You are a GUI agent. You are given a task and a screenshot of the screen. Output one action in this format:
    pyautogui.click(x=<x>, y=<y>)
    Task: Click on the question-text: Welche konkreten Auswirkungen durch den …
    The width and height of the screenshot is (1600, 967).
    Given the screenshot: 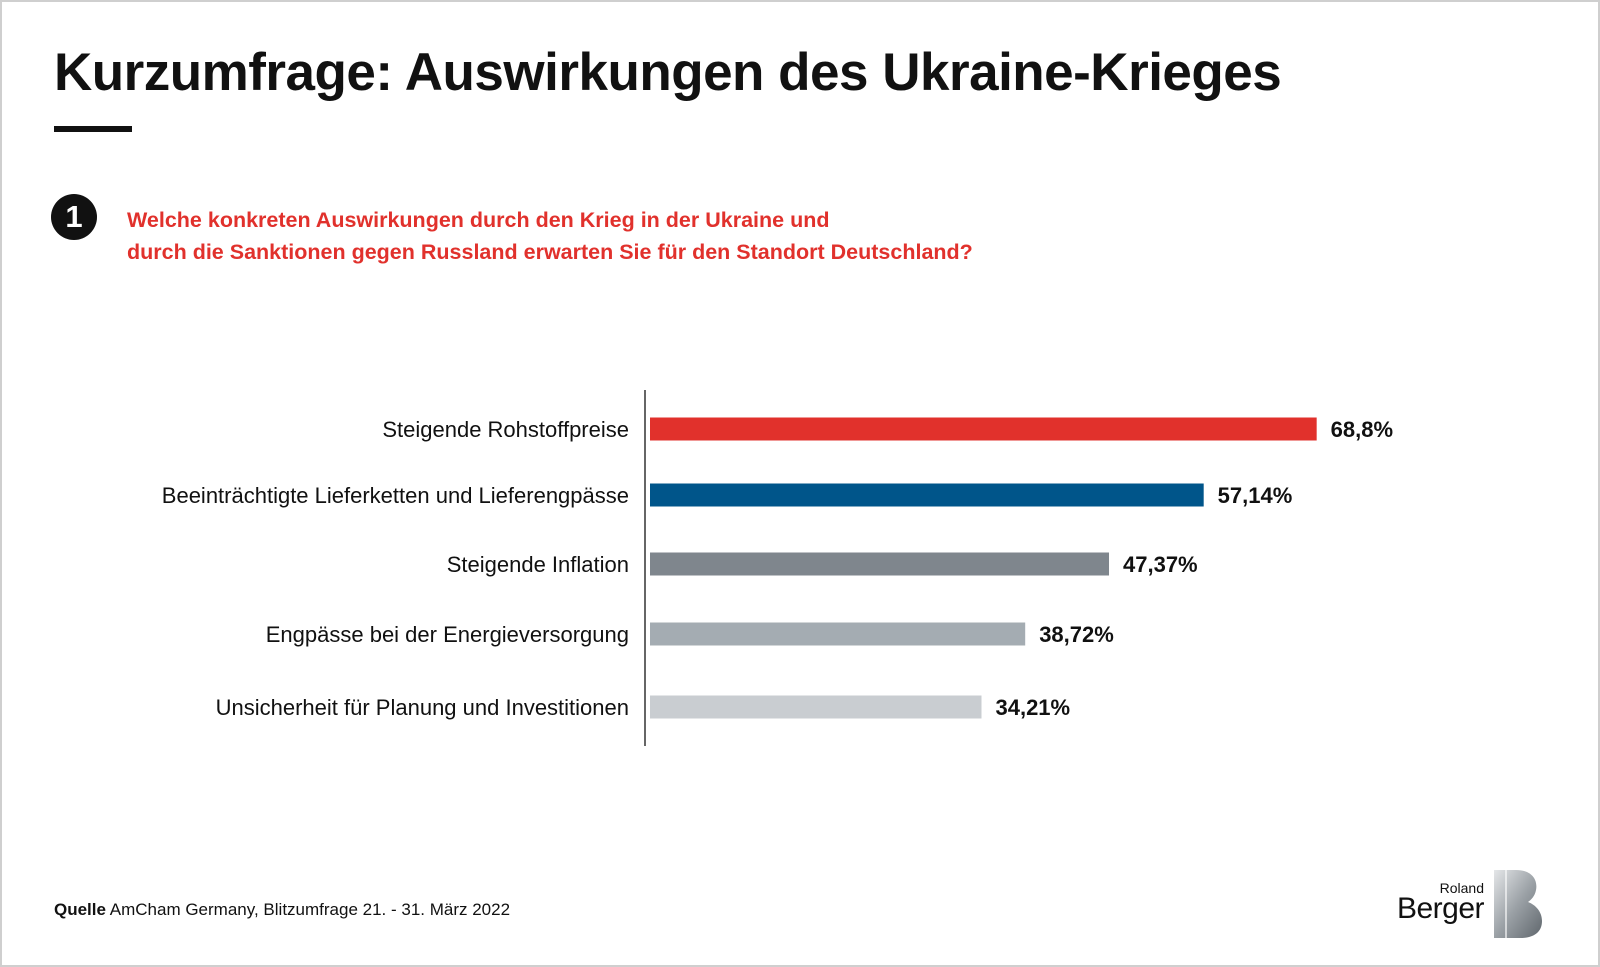 What is the action you would take?
    pyautogui.click(x=677, y=236)
    